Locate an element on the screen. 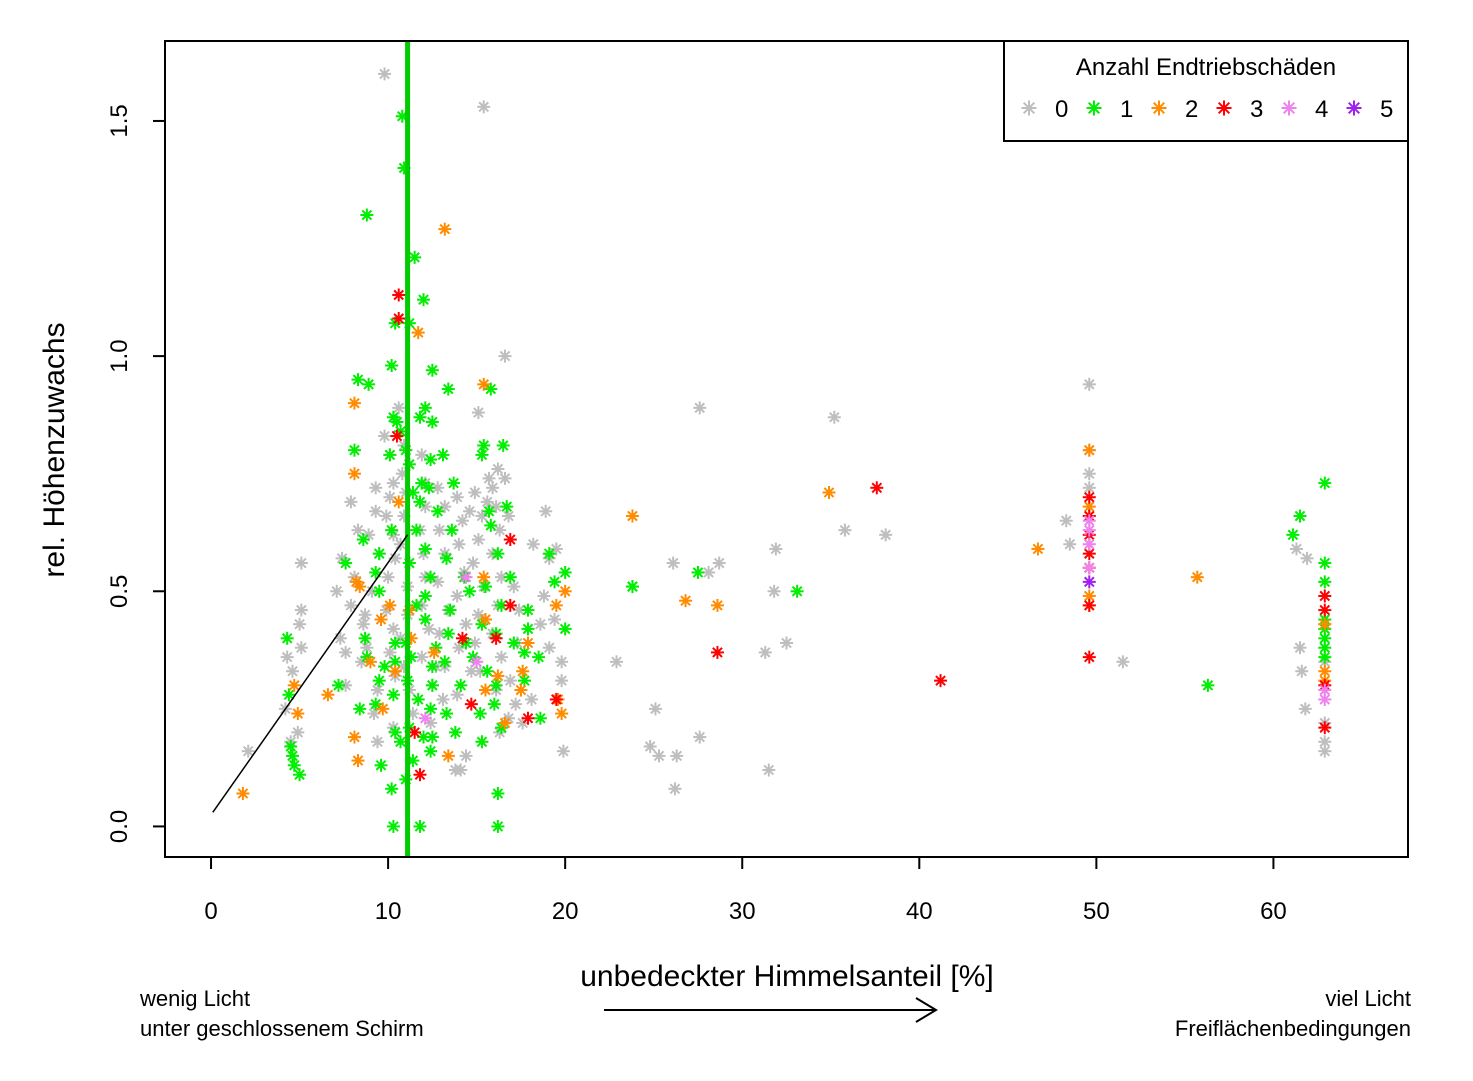 This screenshot has width=1473, height=1081. right-annotation: viel Licht Freiflächenbedingungen is located at coordinates (1293, 1014).